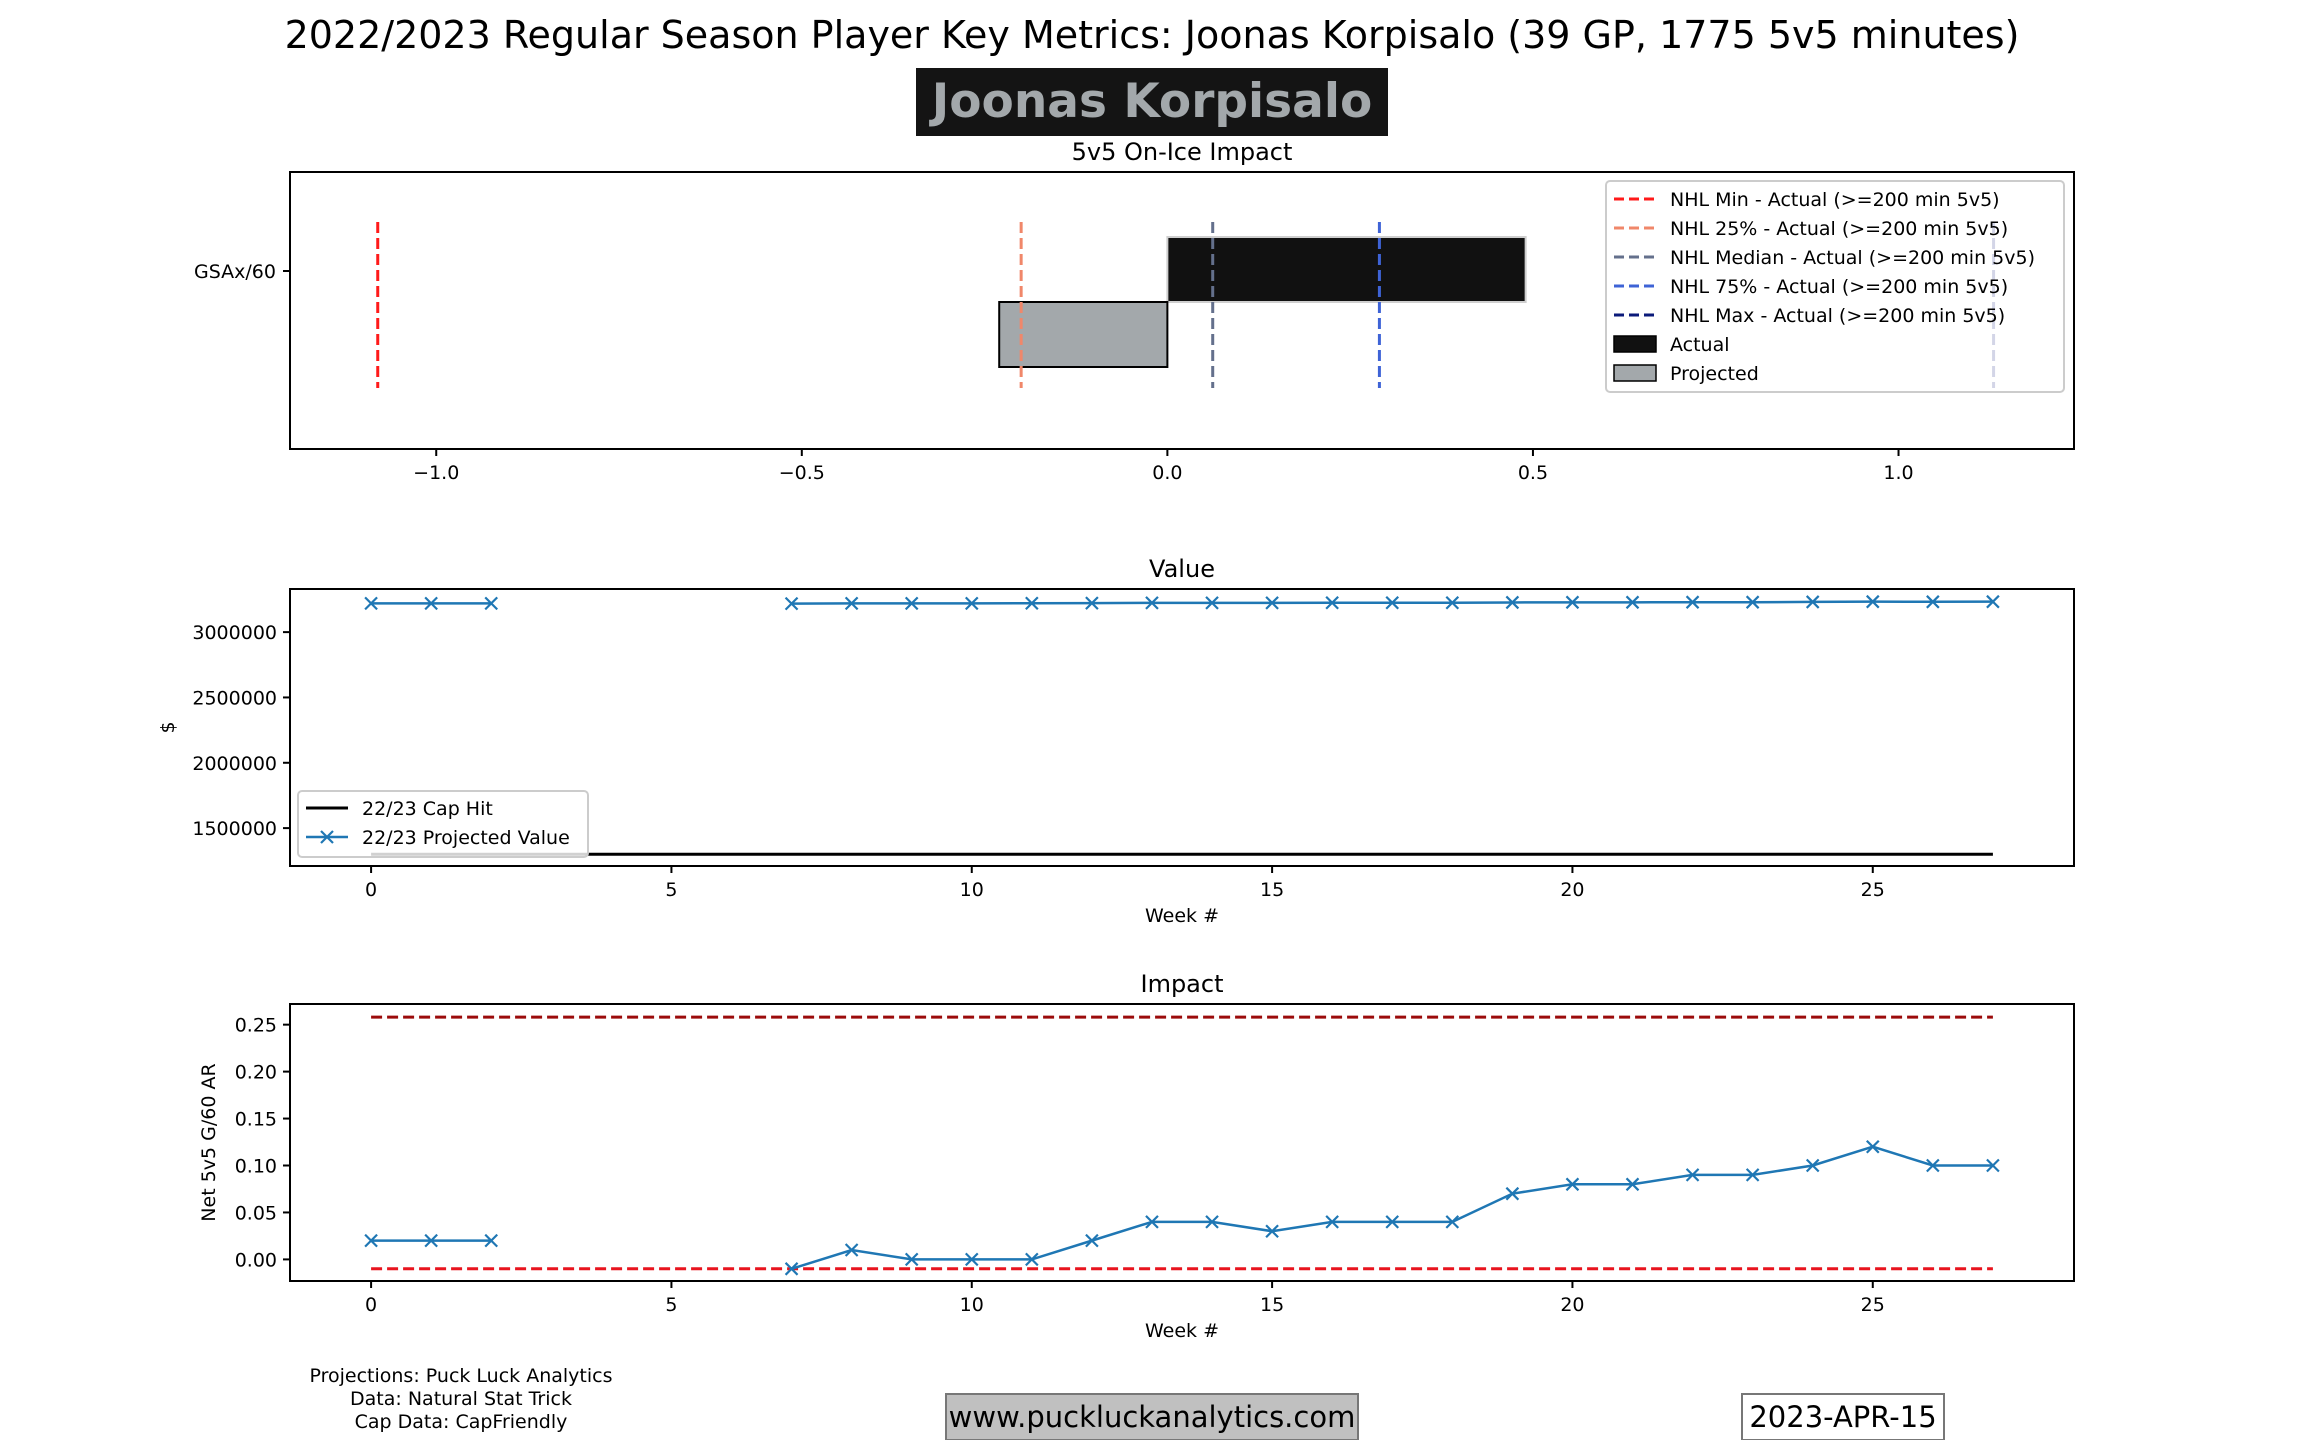 The width and height of the screenshot is (2304, 1440). I want to click on legend-label: NHL Min - Actual (>=200 min 5v5), so click(1835, 200).